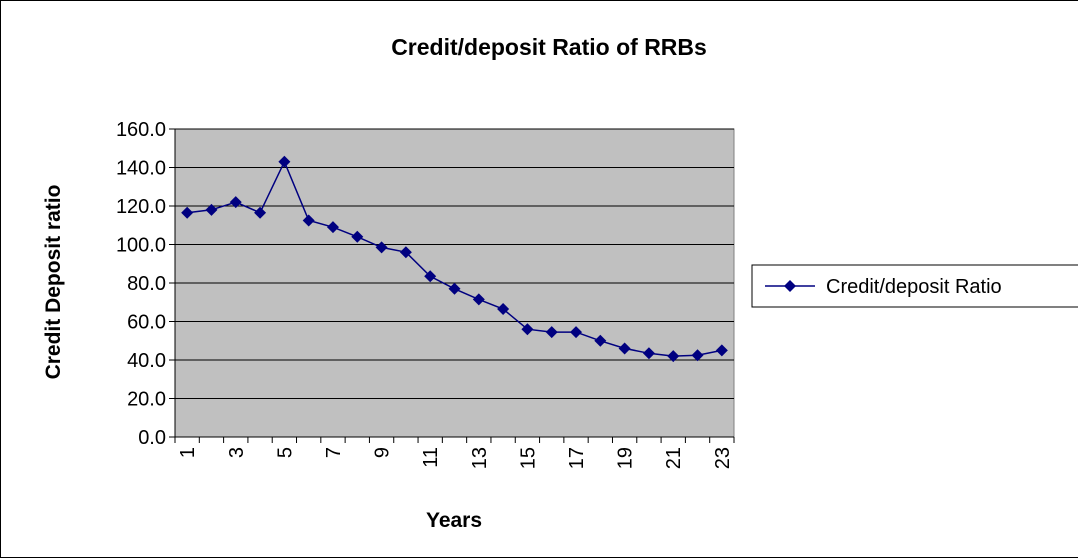  Describe the element at coordinates (152, 438) in the screenshot. I see `y-tick-label: 0.0` at that location.